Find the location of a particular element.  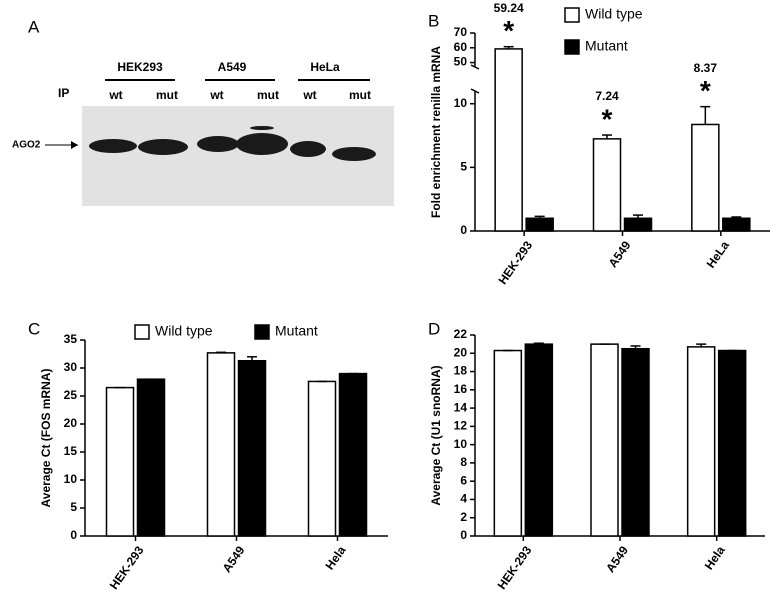

arrow-head is located at coordinates (74, 145).